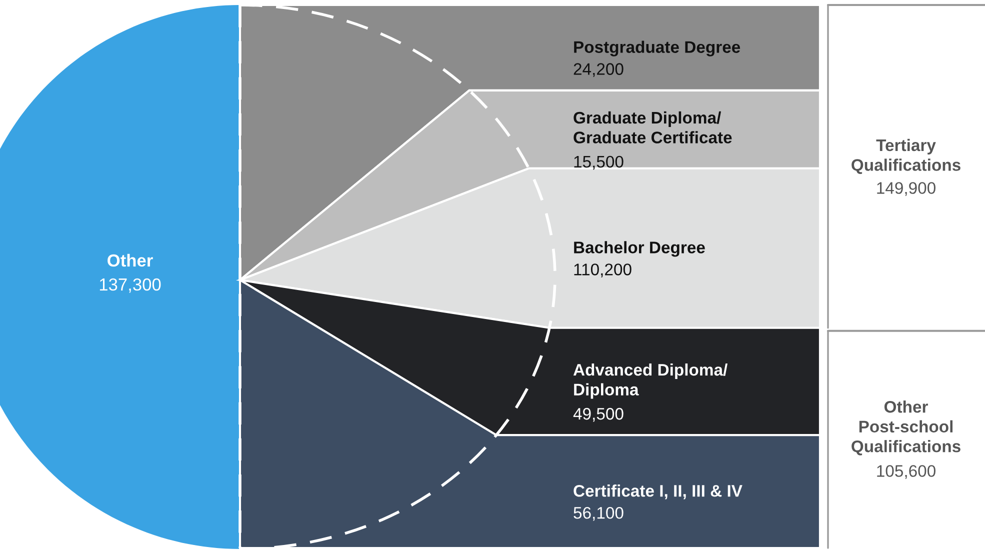  Describe the element at coordinates (657, 48) in the screenshot. I see `category-label: Postgraduate Degree` at that location.